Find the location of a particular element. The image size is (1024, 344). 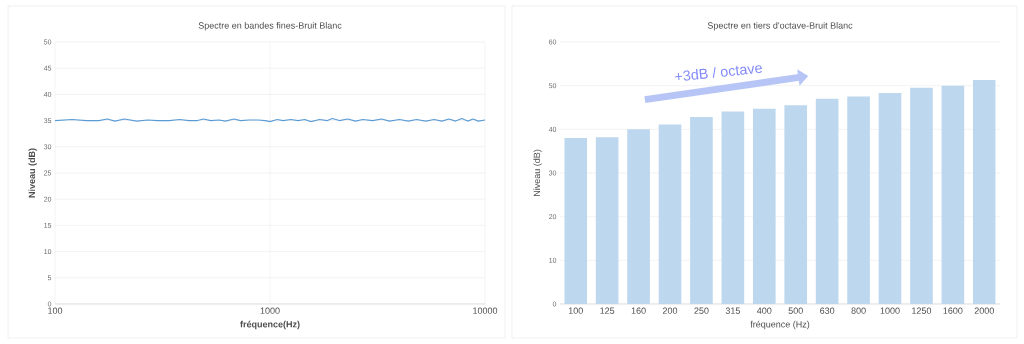

x-tick-label: 250 is located at coordinates (701, 310).